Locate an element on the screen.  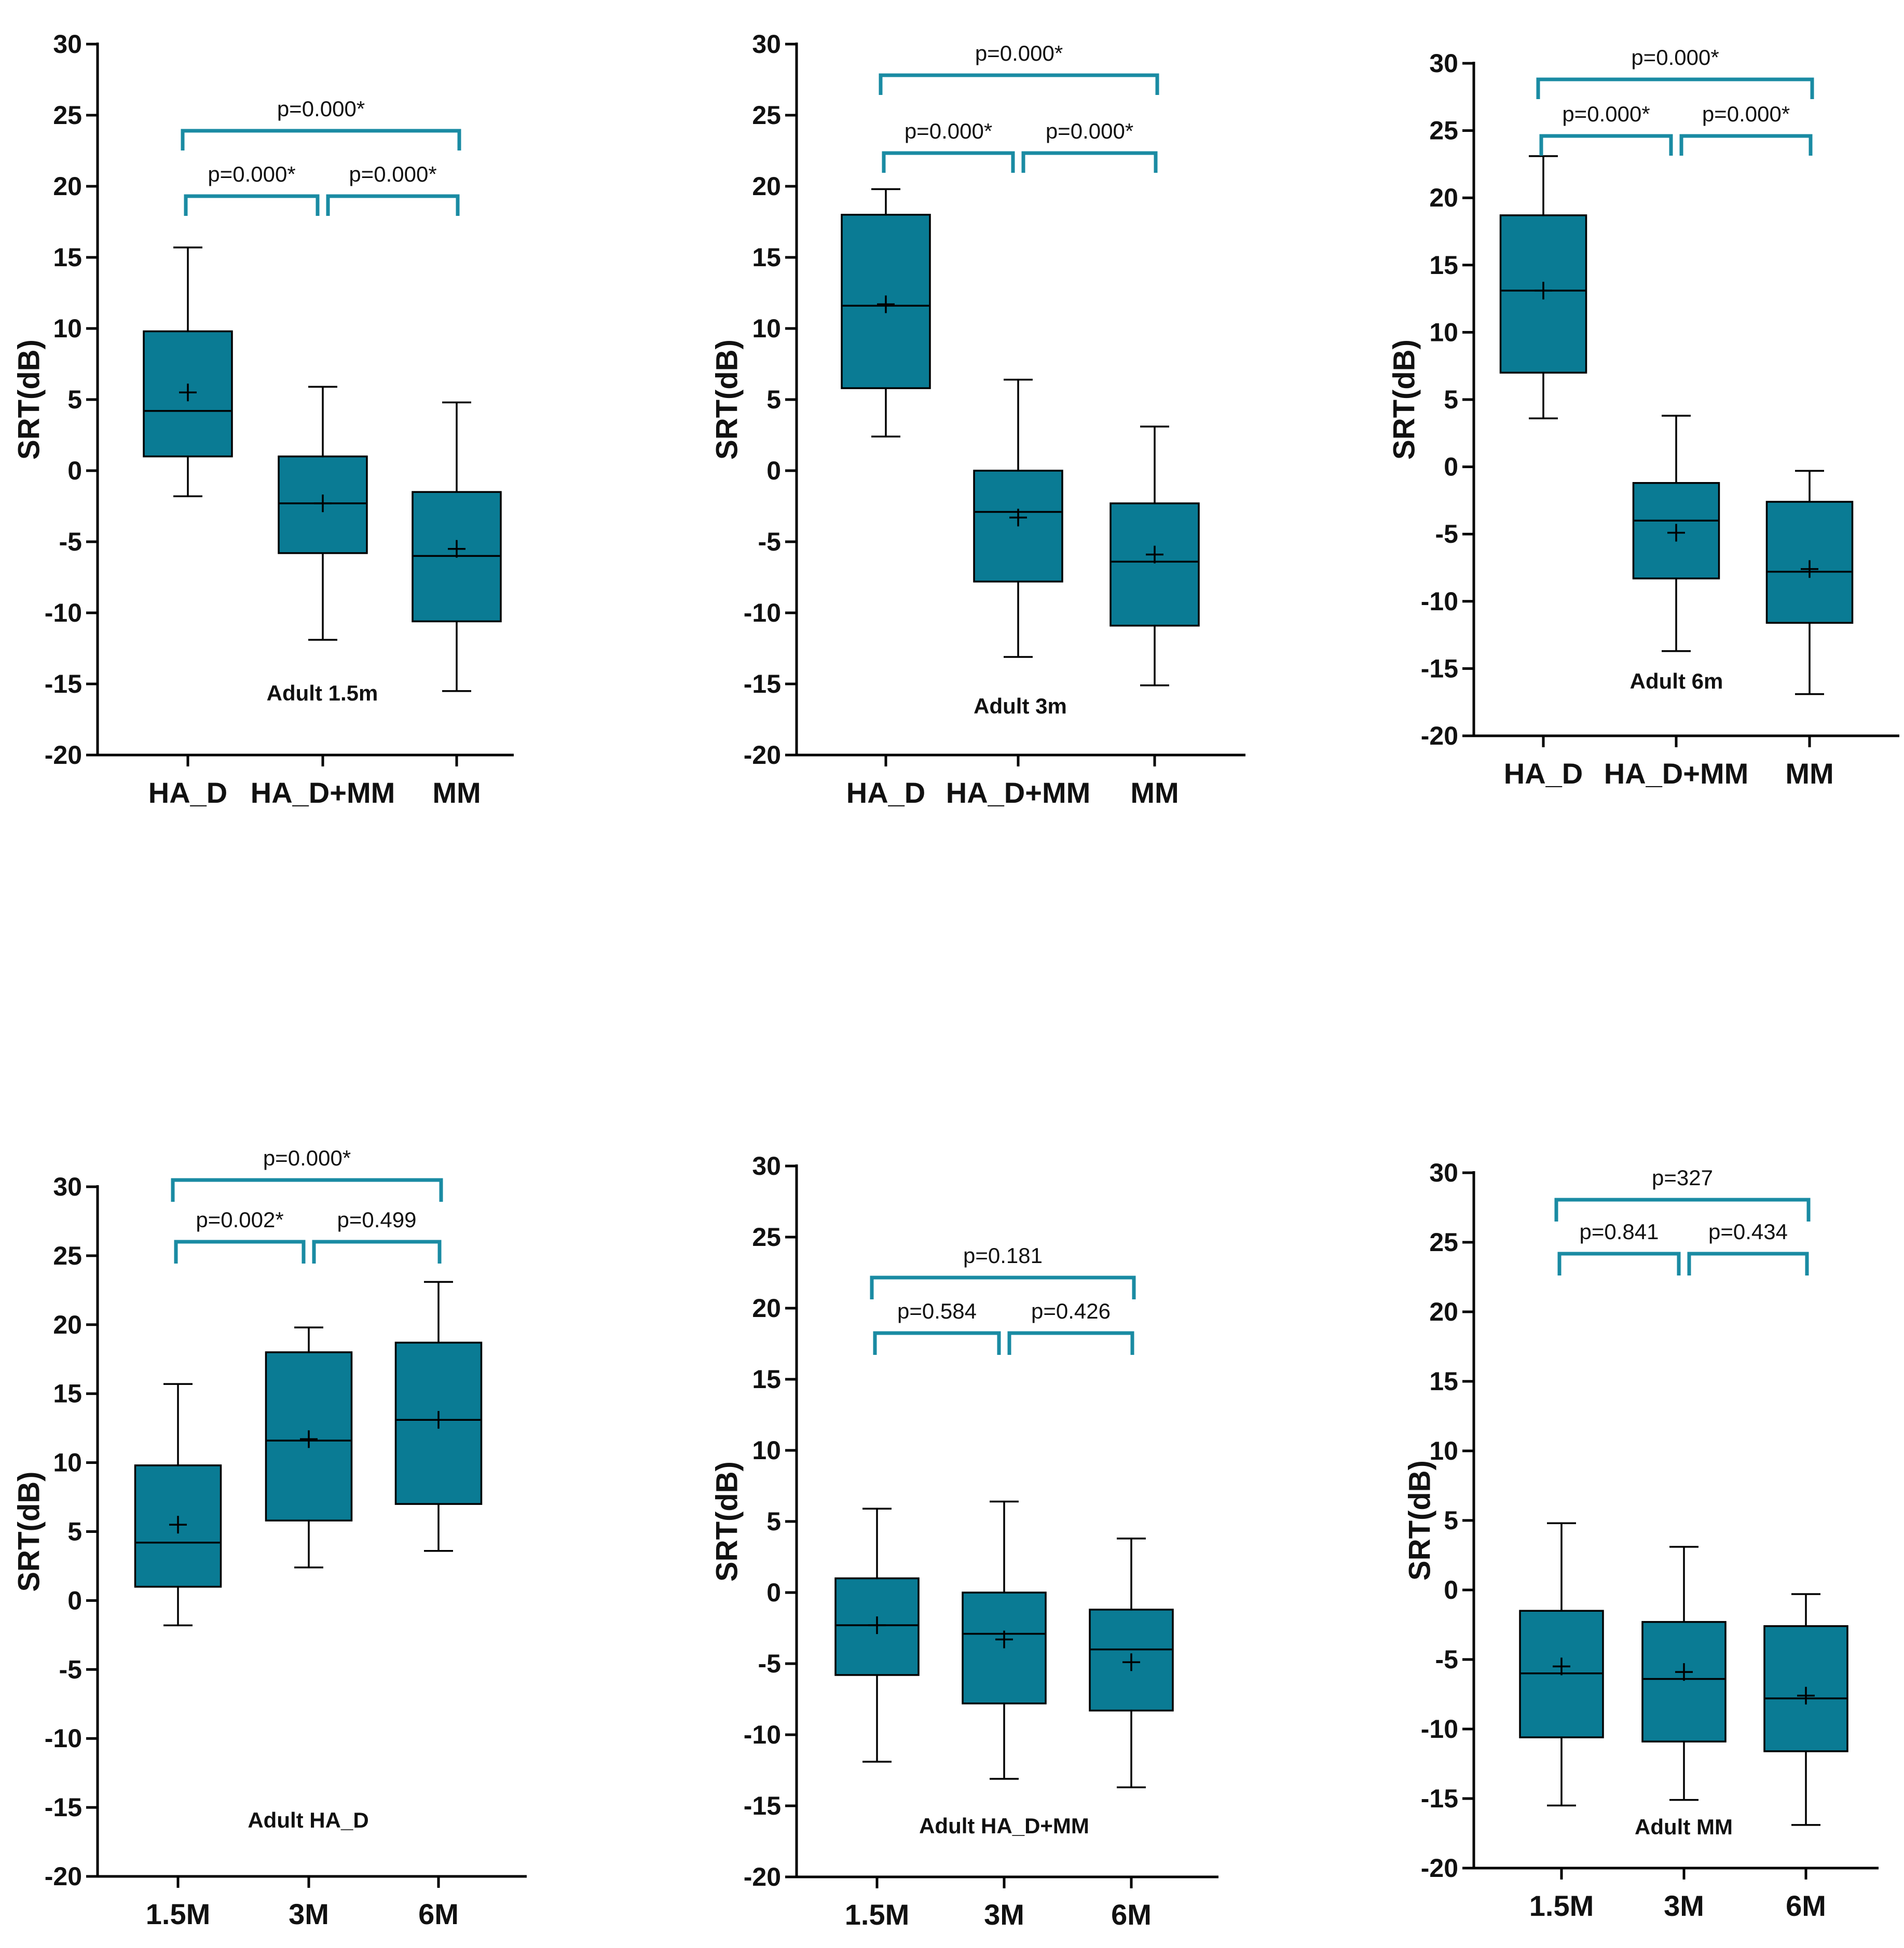
panel-title: Adult 1.5m is located at coordinates (322, 693).